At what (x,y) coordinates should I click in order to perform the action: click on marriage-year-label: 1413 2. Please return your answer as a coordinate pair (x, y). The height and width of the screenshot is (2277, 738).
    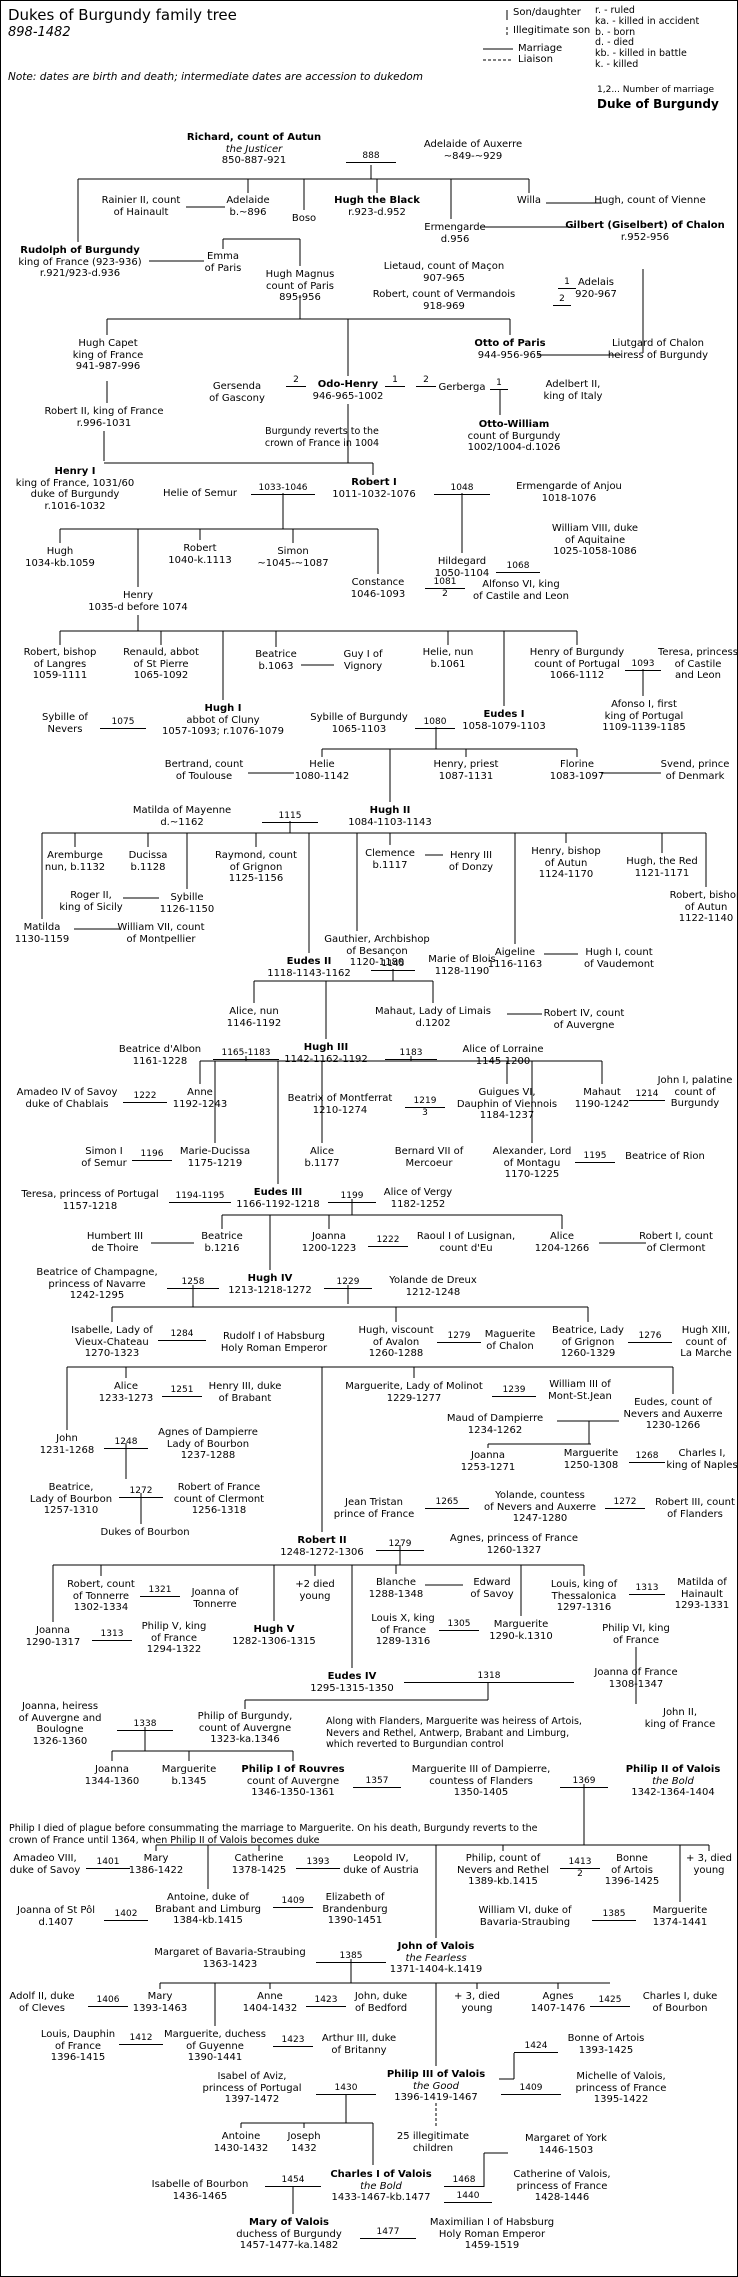
    Looking at the image, I should click on (580, 1868).